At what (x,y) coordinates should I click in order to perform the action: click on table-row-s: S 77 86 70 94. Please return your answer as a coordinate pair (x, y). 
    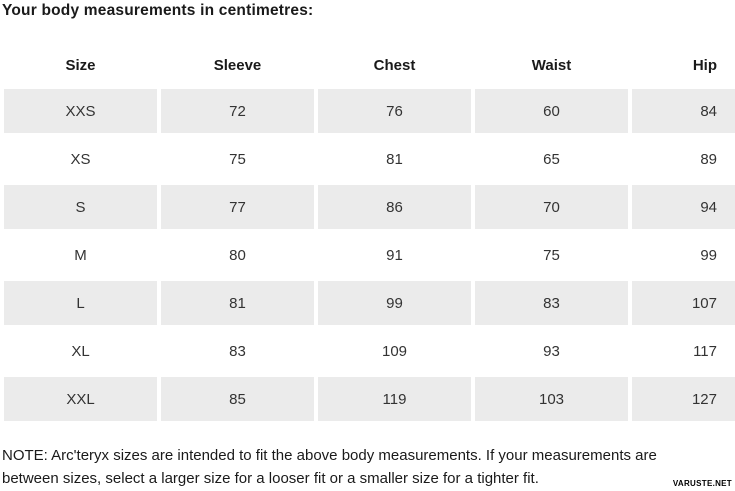
    Looking at the image, I should click on (367, 207).